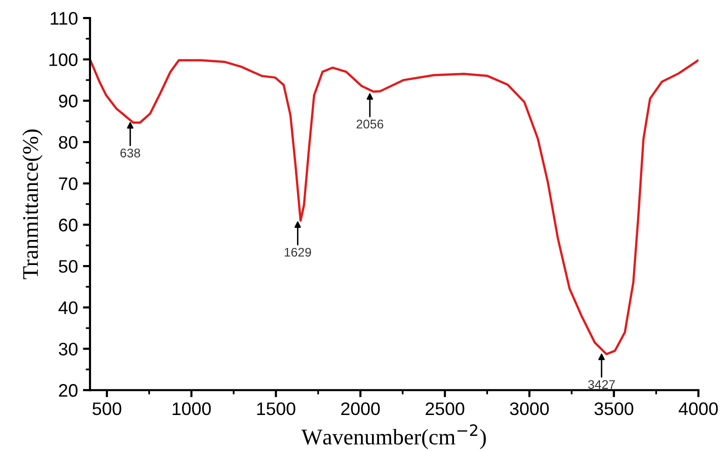 This screenshot has height=451, width=720. I want to click on x-tick-label: 2500, so click(445, 409).